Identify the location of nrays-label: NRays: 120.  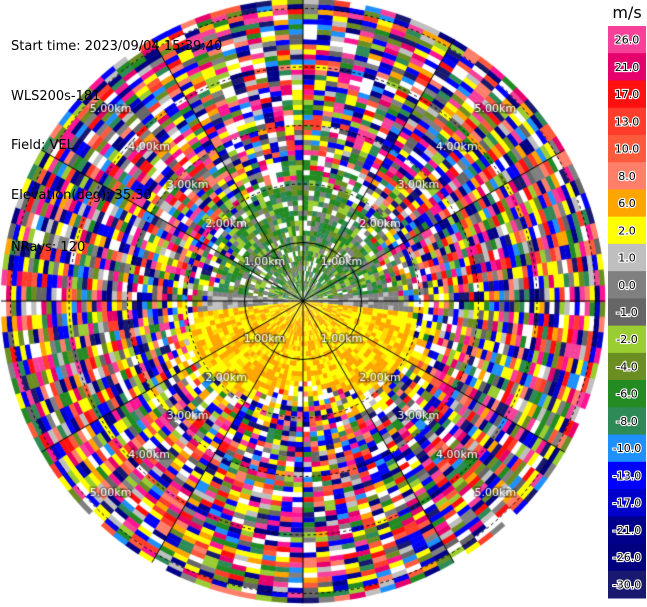
(48, 247).